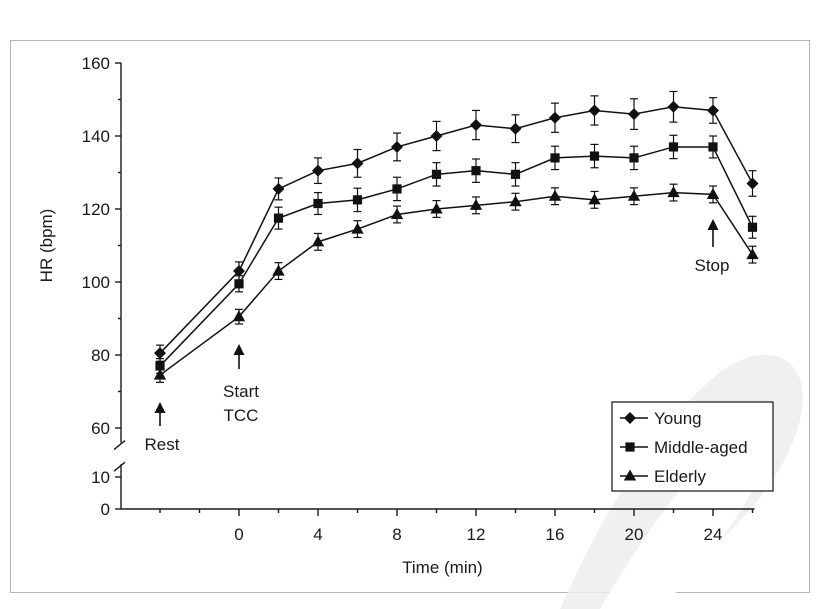 The image size is (820, 609). I want to click on legend-label: Young, so click(678, 418).